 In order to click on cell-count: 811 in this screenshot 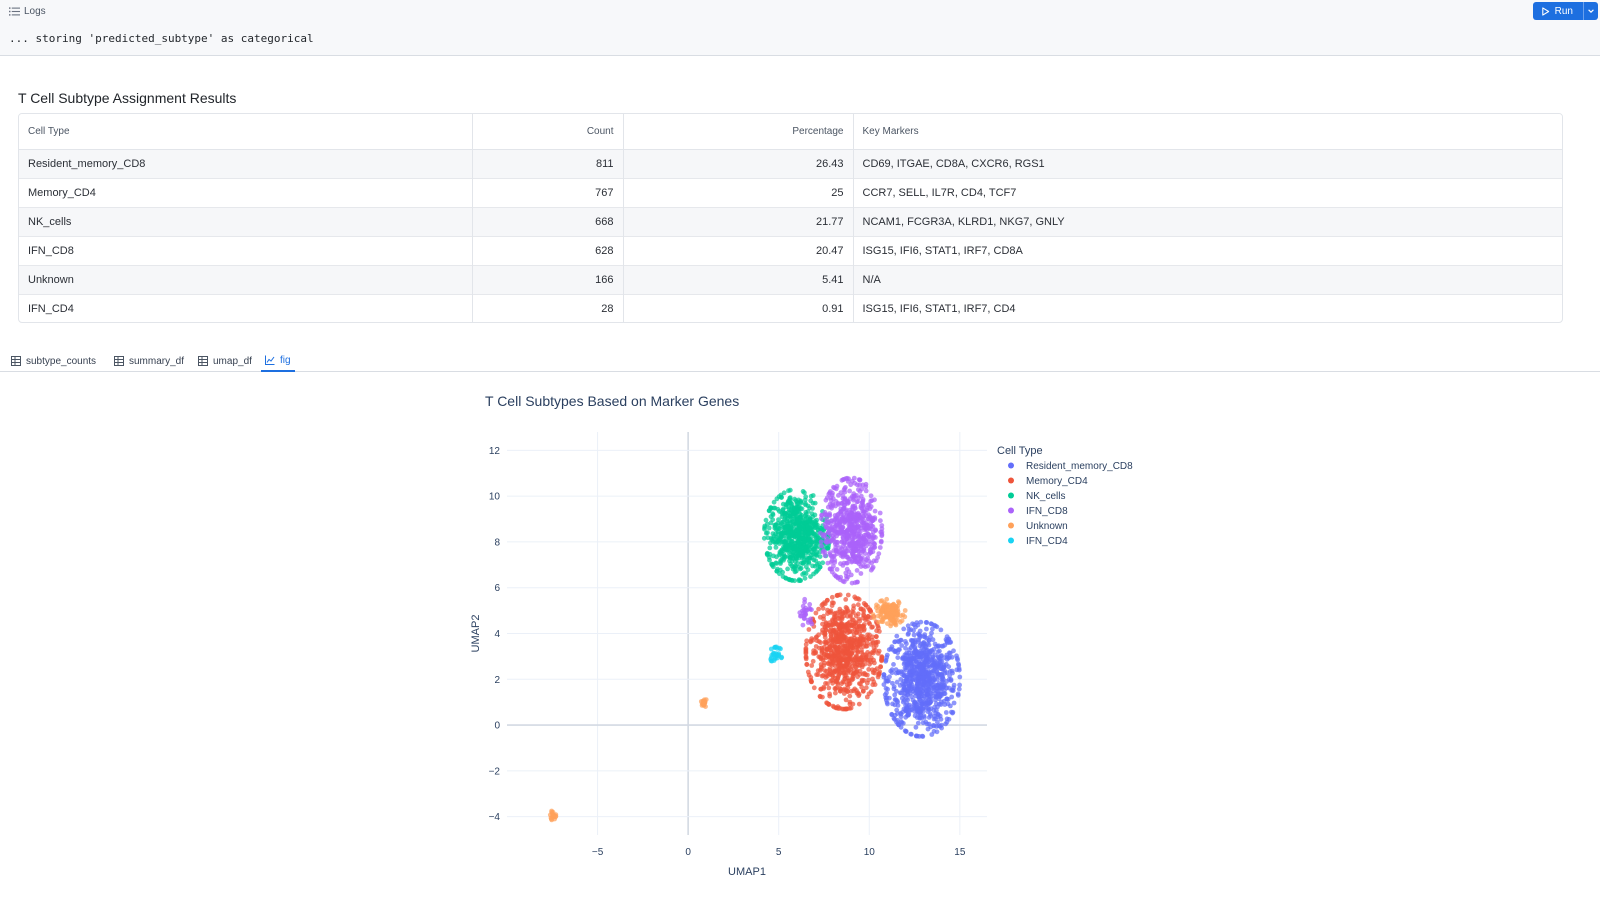, I will do `click(547, 163)`.